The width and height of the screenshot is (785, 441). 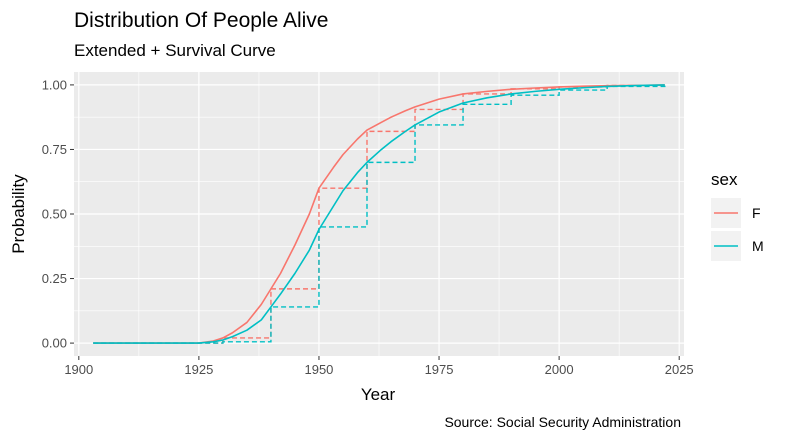 What do you see at coordinates (54, 343) in the screenshot?
I see `y-tick-label: 0.00` at bounding box center [54, 343].